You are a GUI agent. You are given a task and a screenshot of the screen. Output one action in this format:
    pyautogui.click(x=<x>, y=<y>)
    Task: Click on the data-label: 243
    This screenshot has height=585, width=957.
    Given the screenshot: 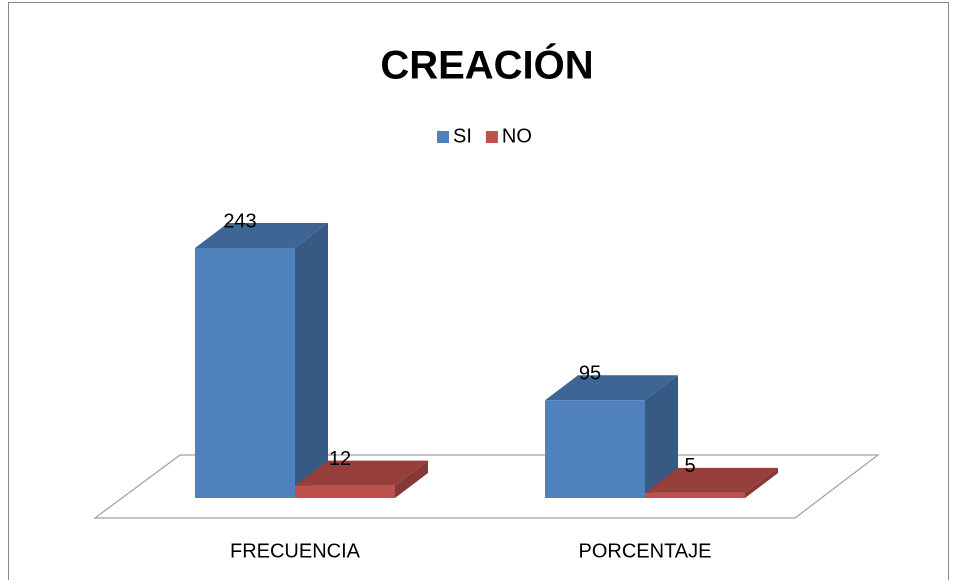 What is the action you would take?
    pyautogui.click(x=239, y=221)
    